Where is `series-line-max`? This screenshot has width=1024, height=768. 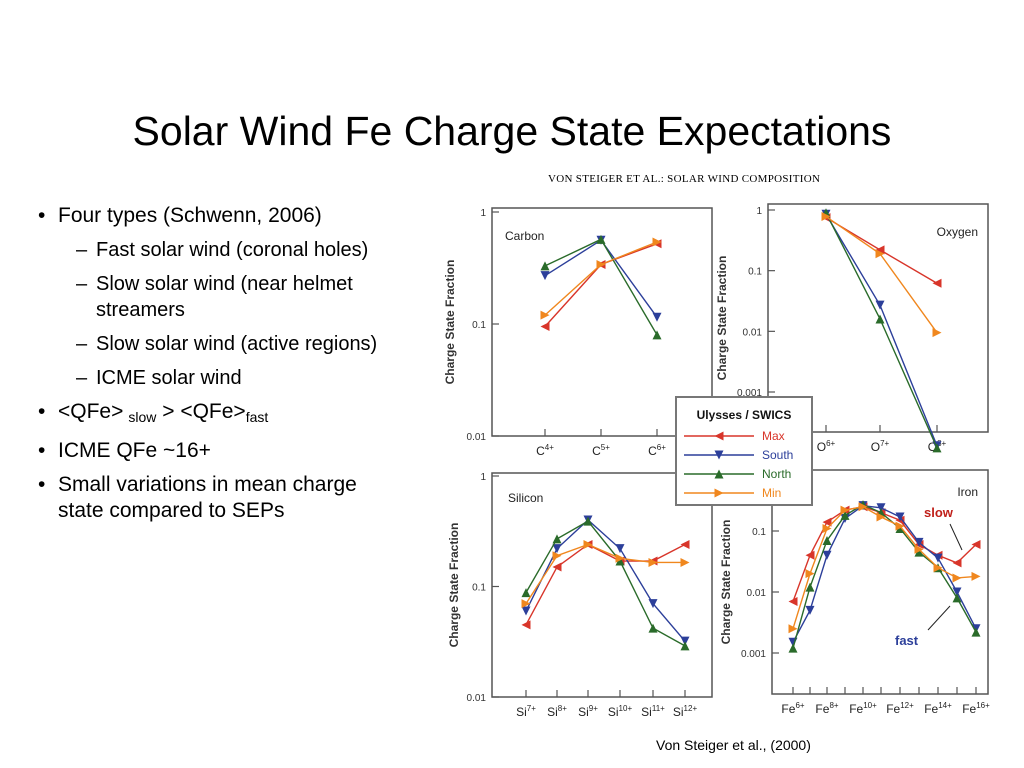
series-line-max is located at coordinates (884, 554).